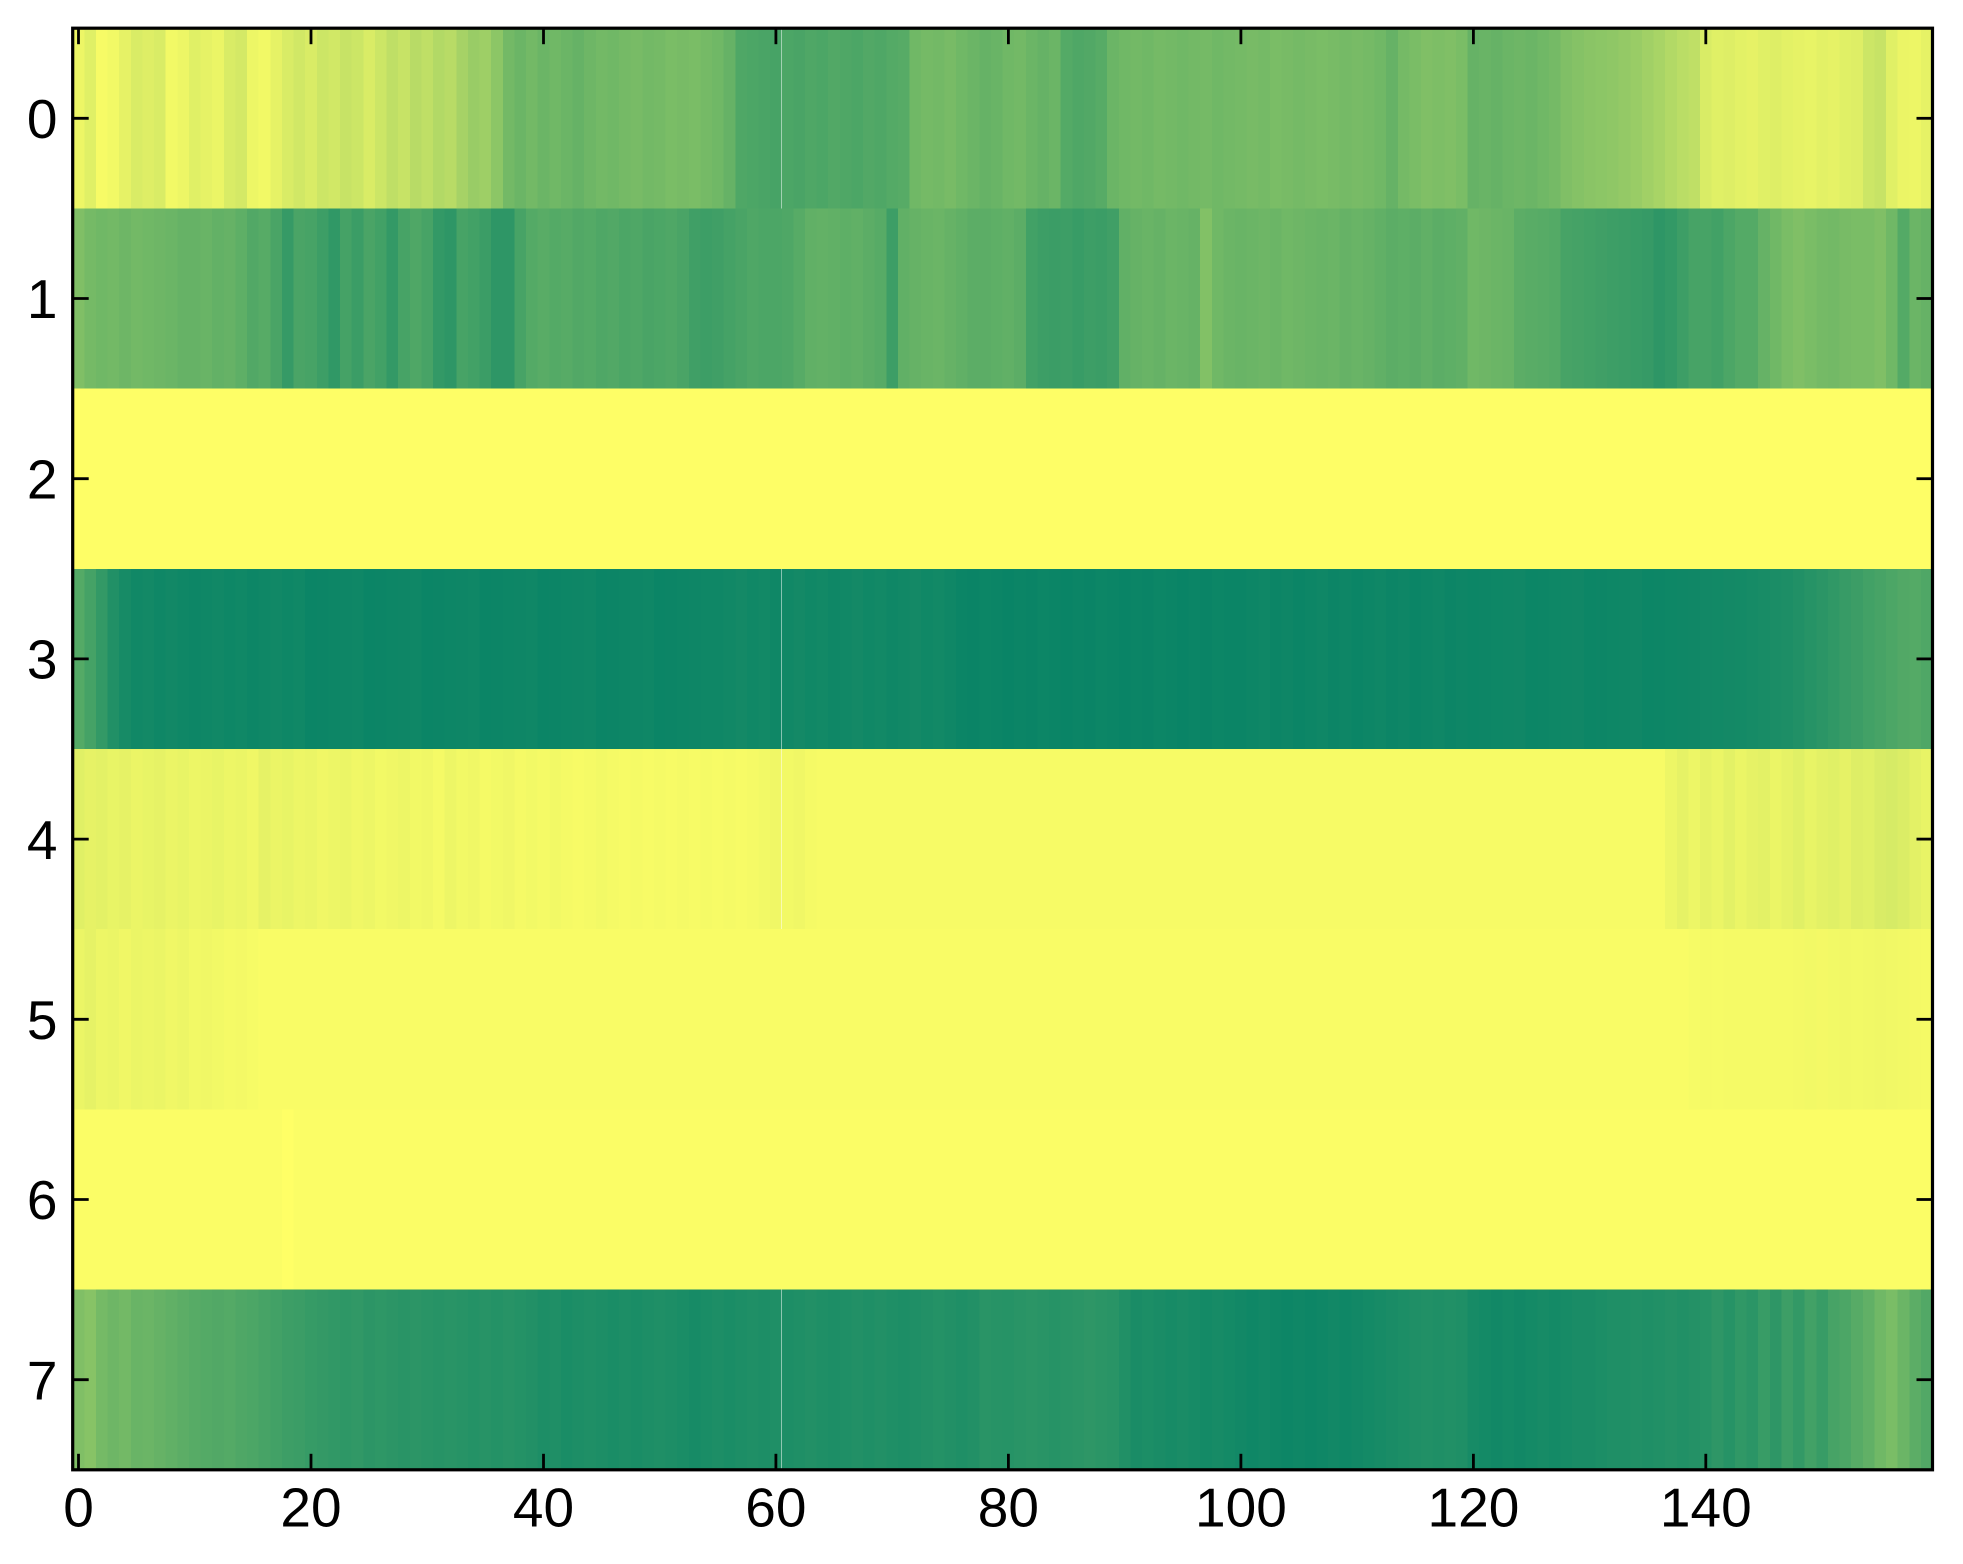 Image resolution: width=1963 pixels, height=1564 pixels. I want to click on svg-text: 100, so click(1241, 1508).